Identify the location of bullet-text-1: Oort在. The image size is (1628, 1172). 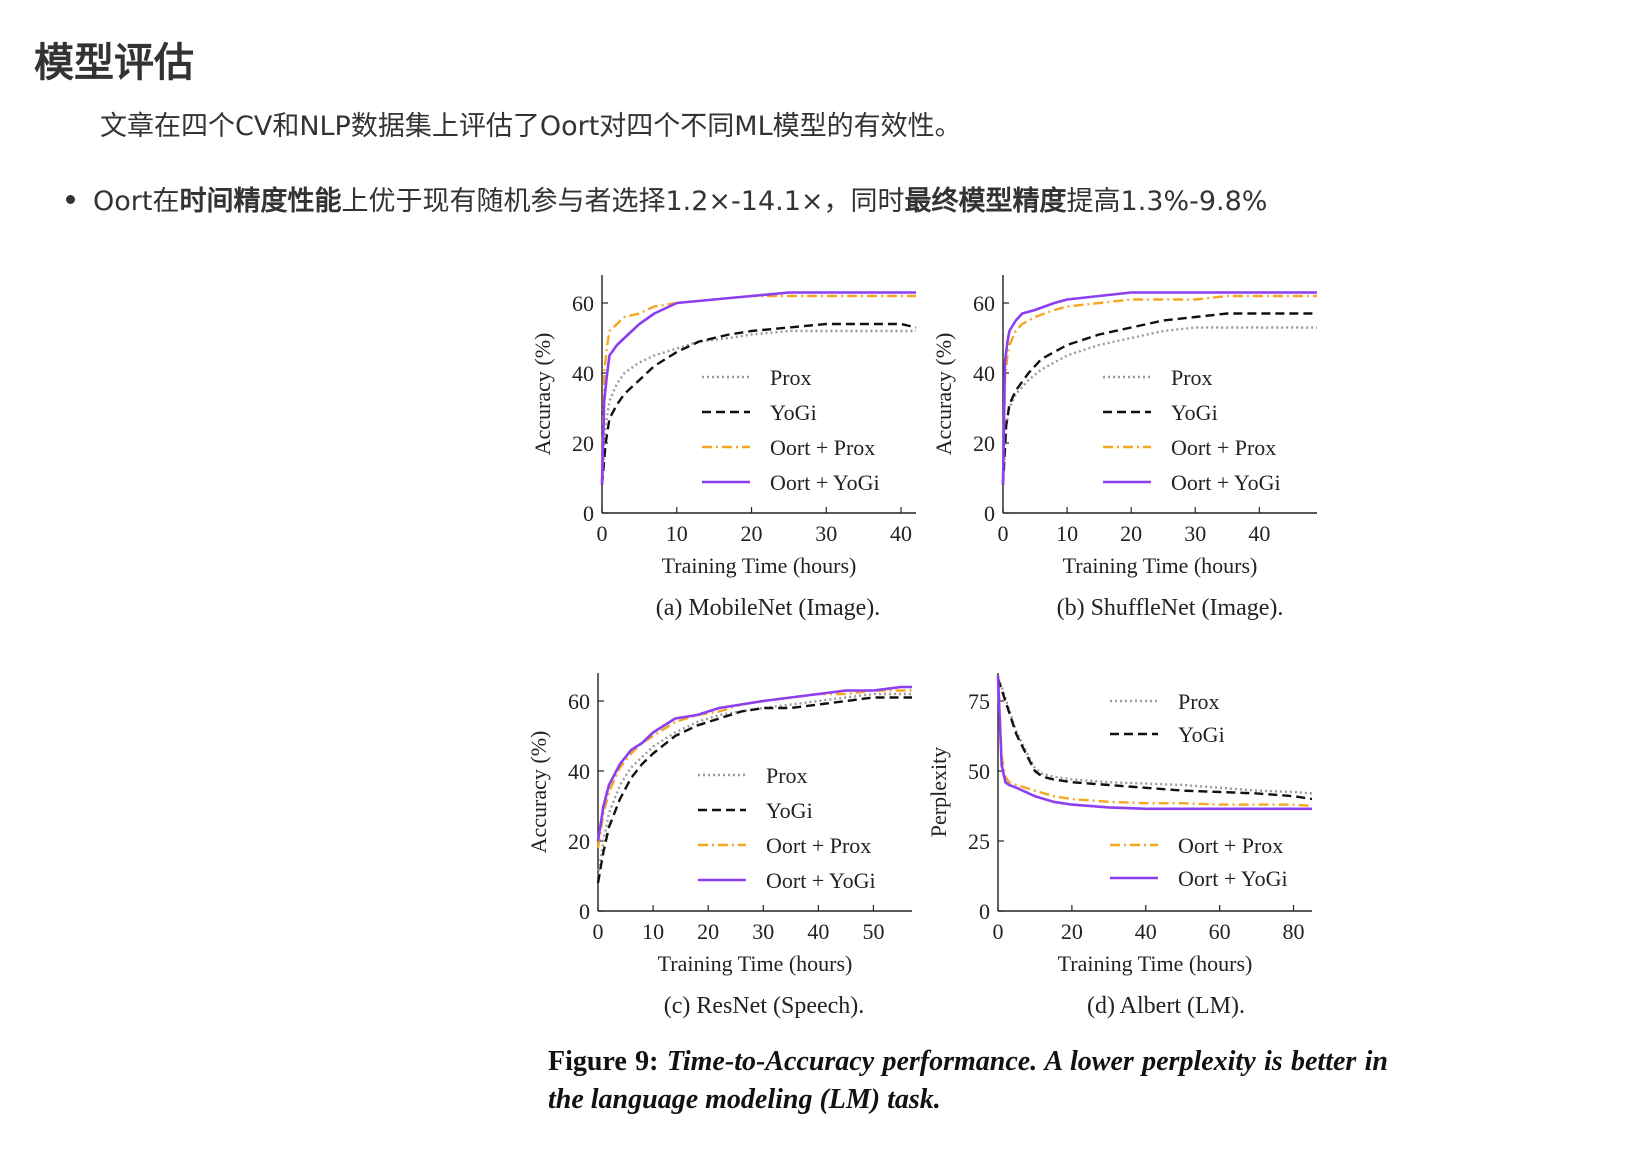
(136, 201).